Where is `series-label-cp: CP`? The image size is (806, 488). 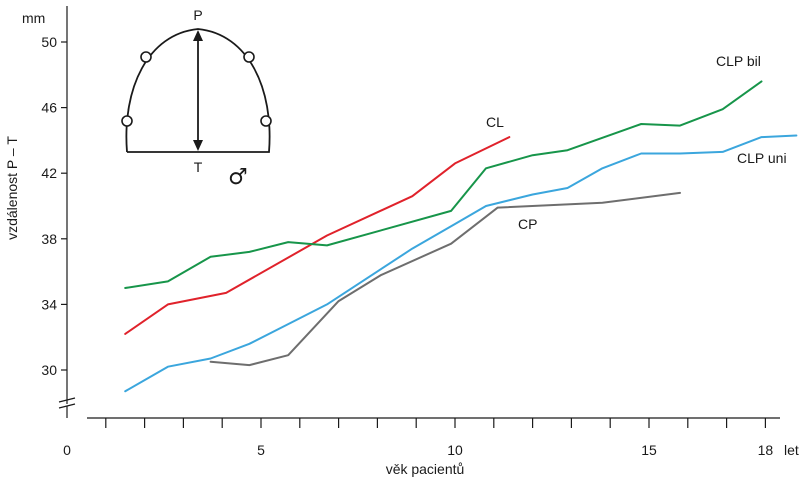 series-label-cp: CP is located at coordinates (527, 224).